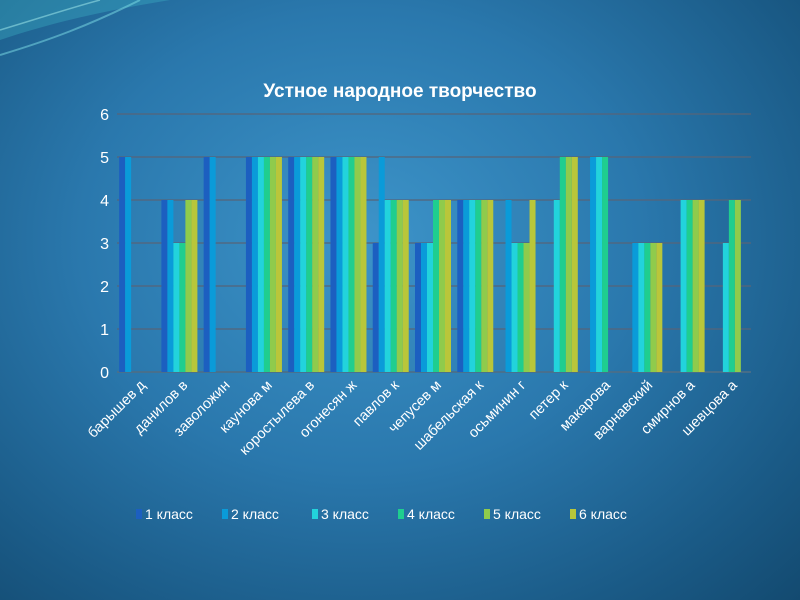 The image size is (800, 600). What do you see at coordinates (345, 514) in the screenshot?
I see `legend-label: 3 класс` at bounding box center [345, 514].